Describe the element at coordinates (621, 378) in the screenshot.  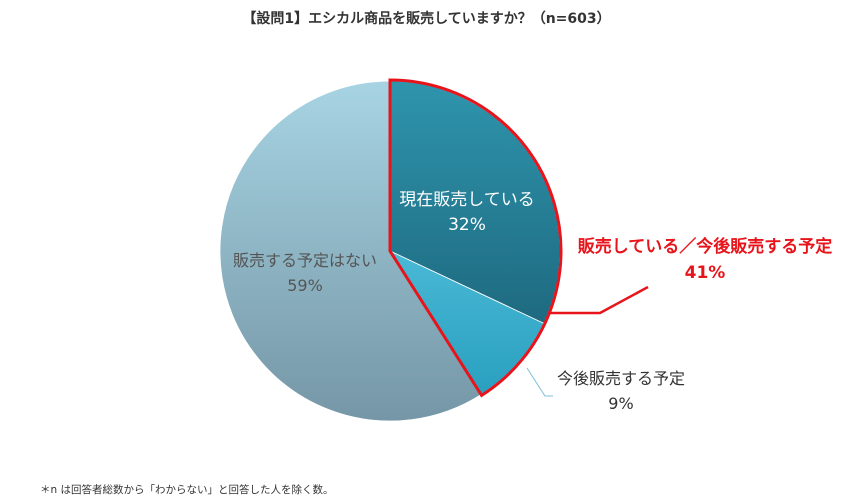
I see `slice-2-name-label: 今後販売する予定` at that location.